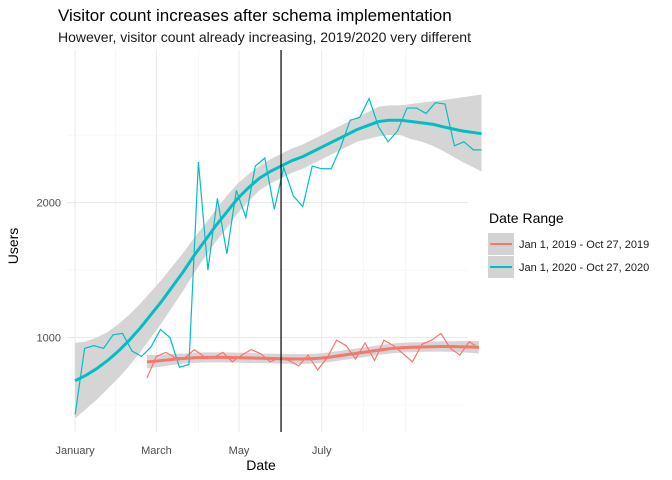  Describe the element at coordinates (261, 465) in the screenshot. I see `x-axis-title: Date` at that location.